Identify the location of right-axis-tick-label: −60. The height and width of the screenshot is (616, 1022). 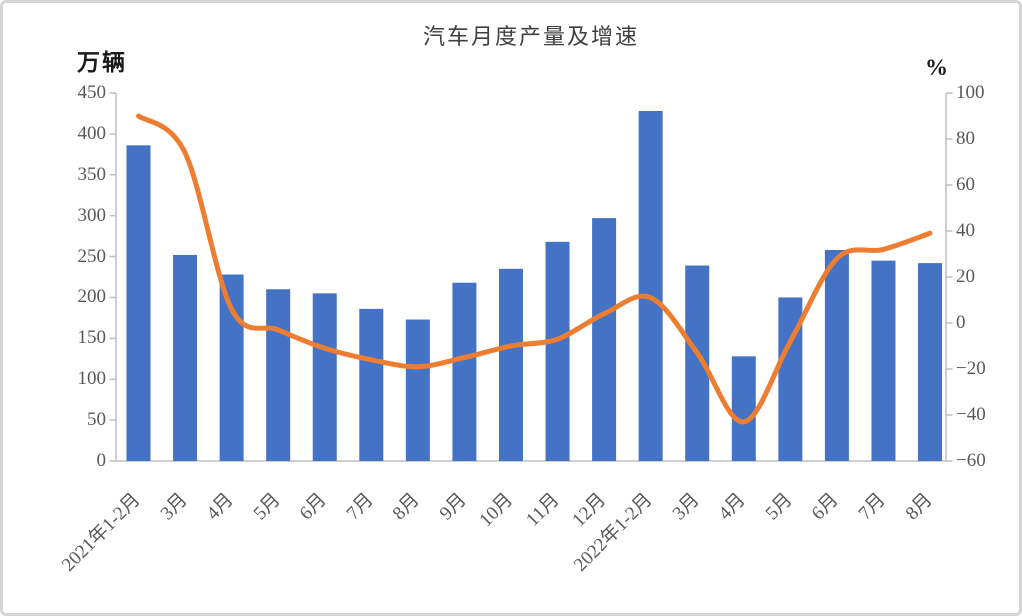
(971, 460).